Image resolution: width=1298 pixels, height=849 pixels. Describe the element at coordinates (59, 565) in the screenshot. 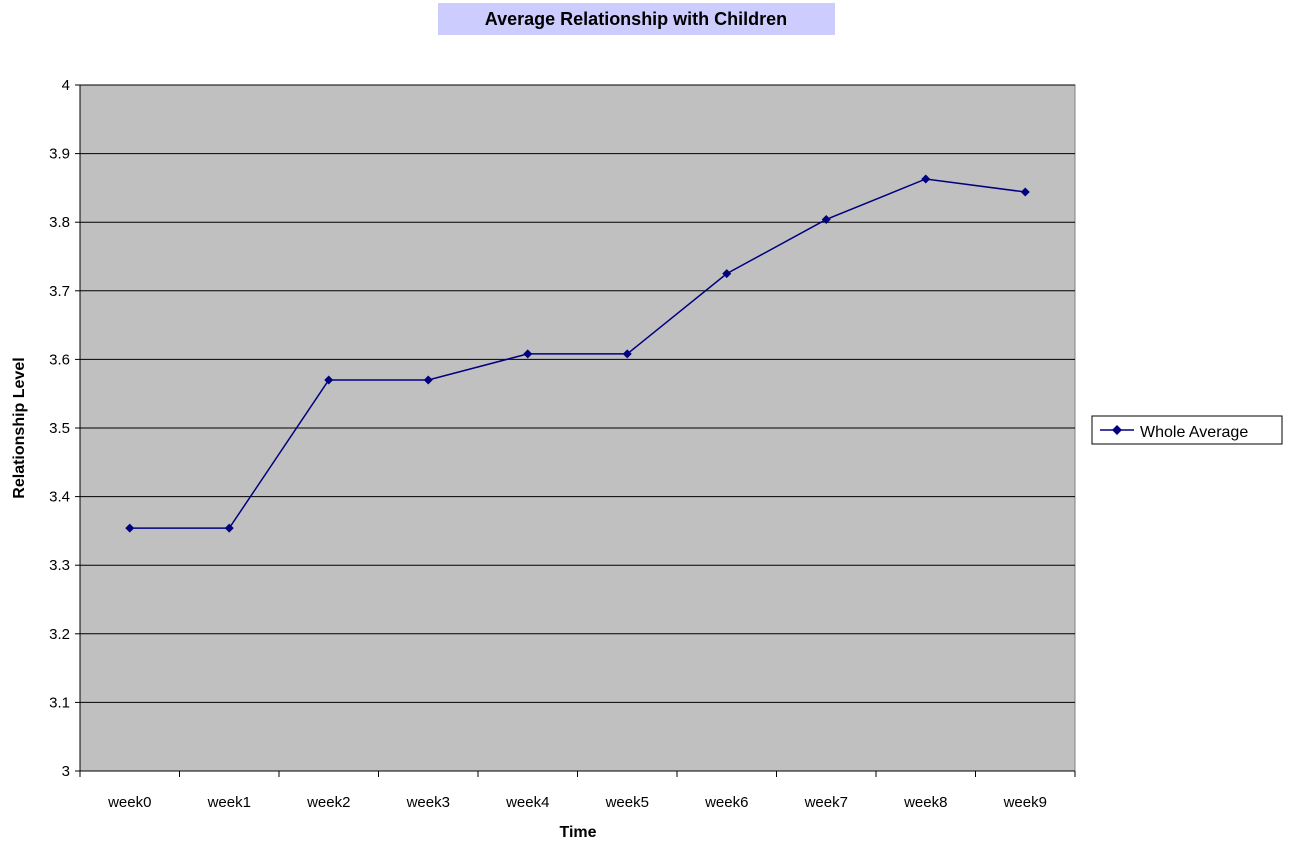

I see `y-tick-label: 3.3` at that location.